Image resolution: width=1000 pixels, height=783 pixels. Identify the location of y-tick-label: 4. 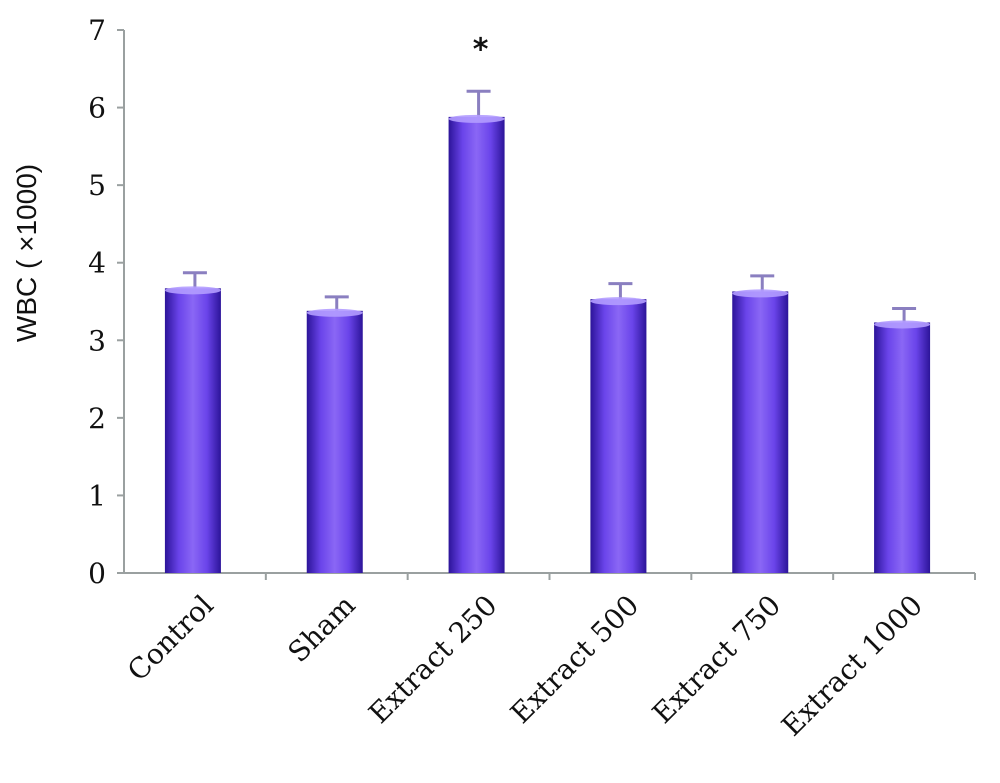
(97, 263).